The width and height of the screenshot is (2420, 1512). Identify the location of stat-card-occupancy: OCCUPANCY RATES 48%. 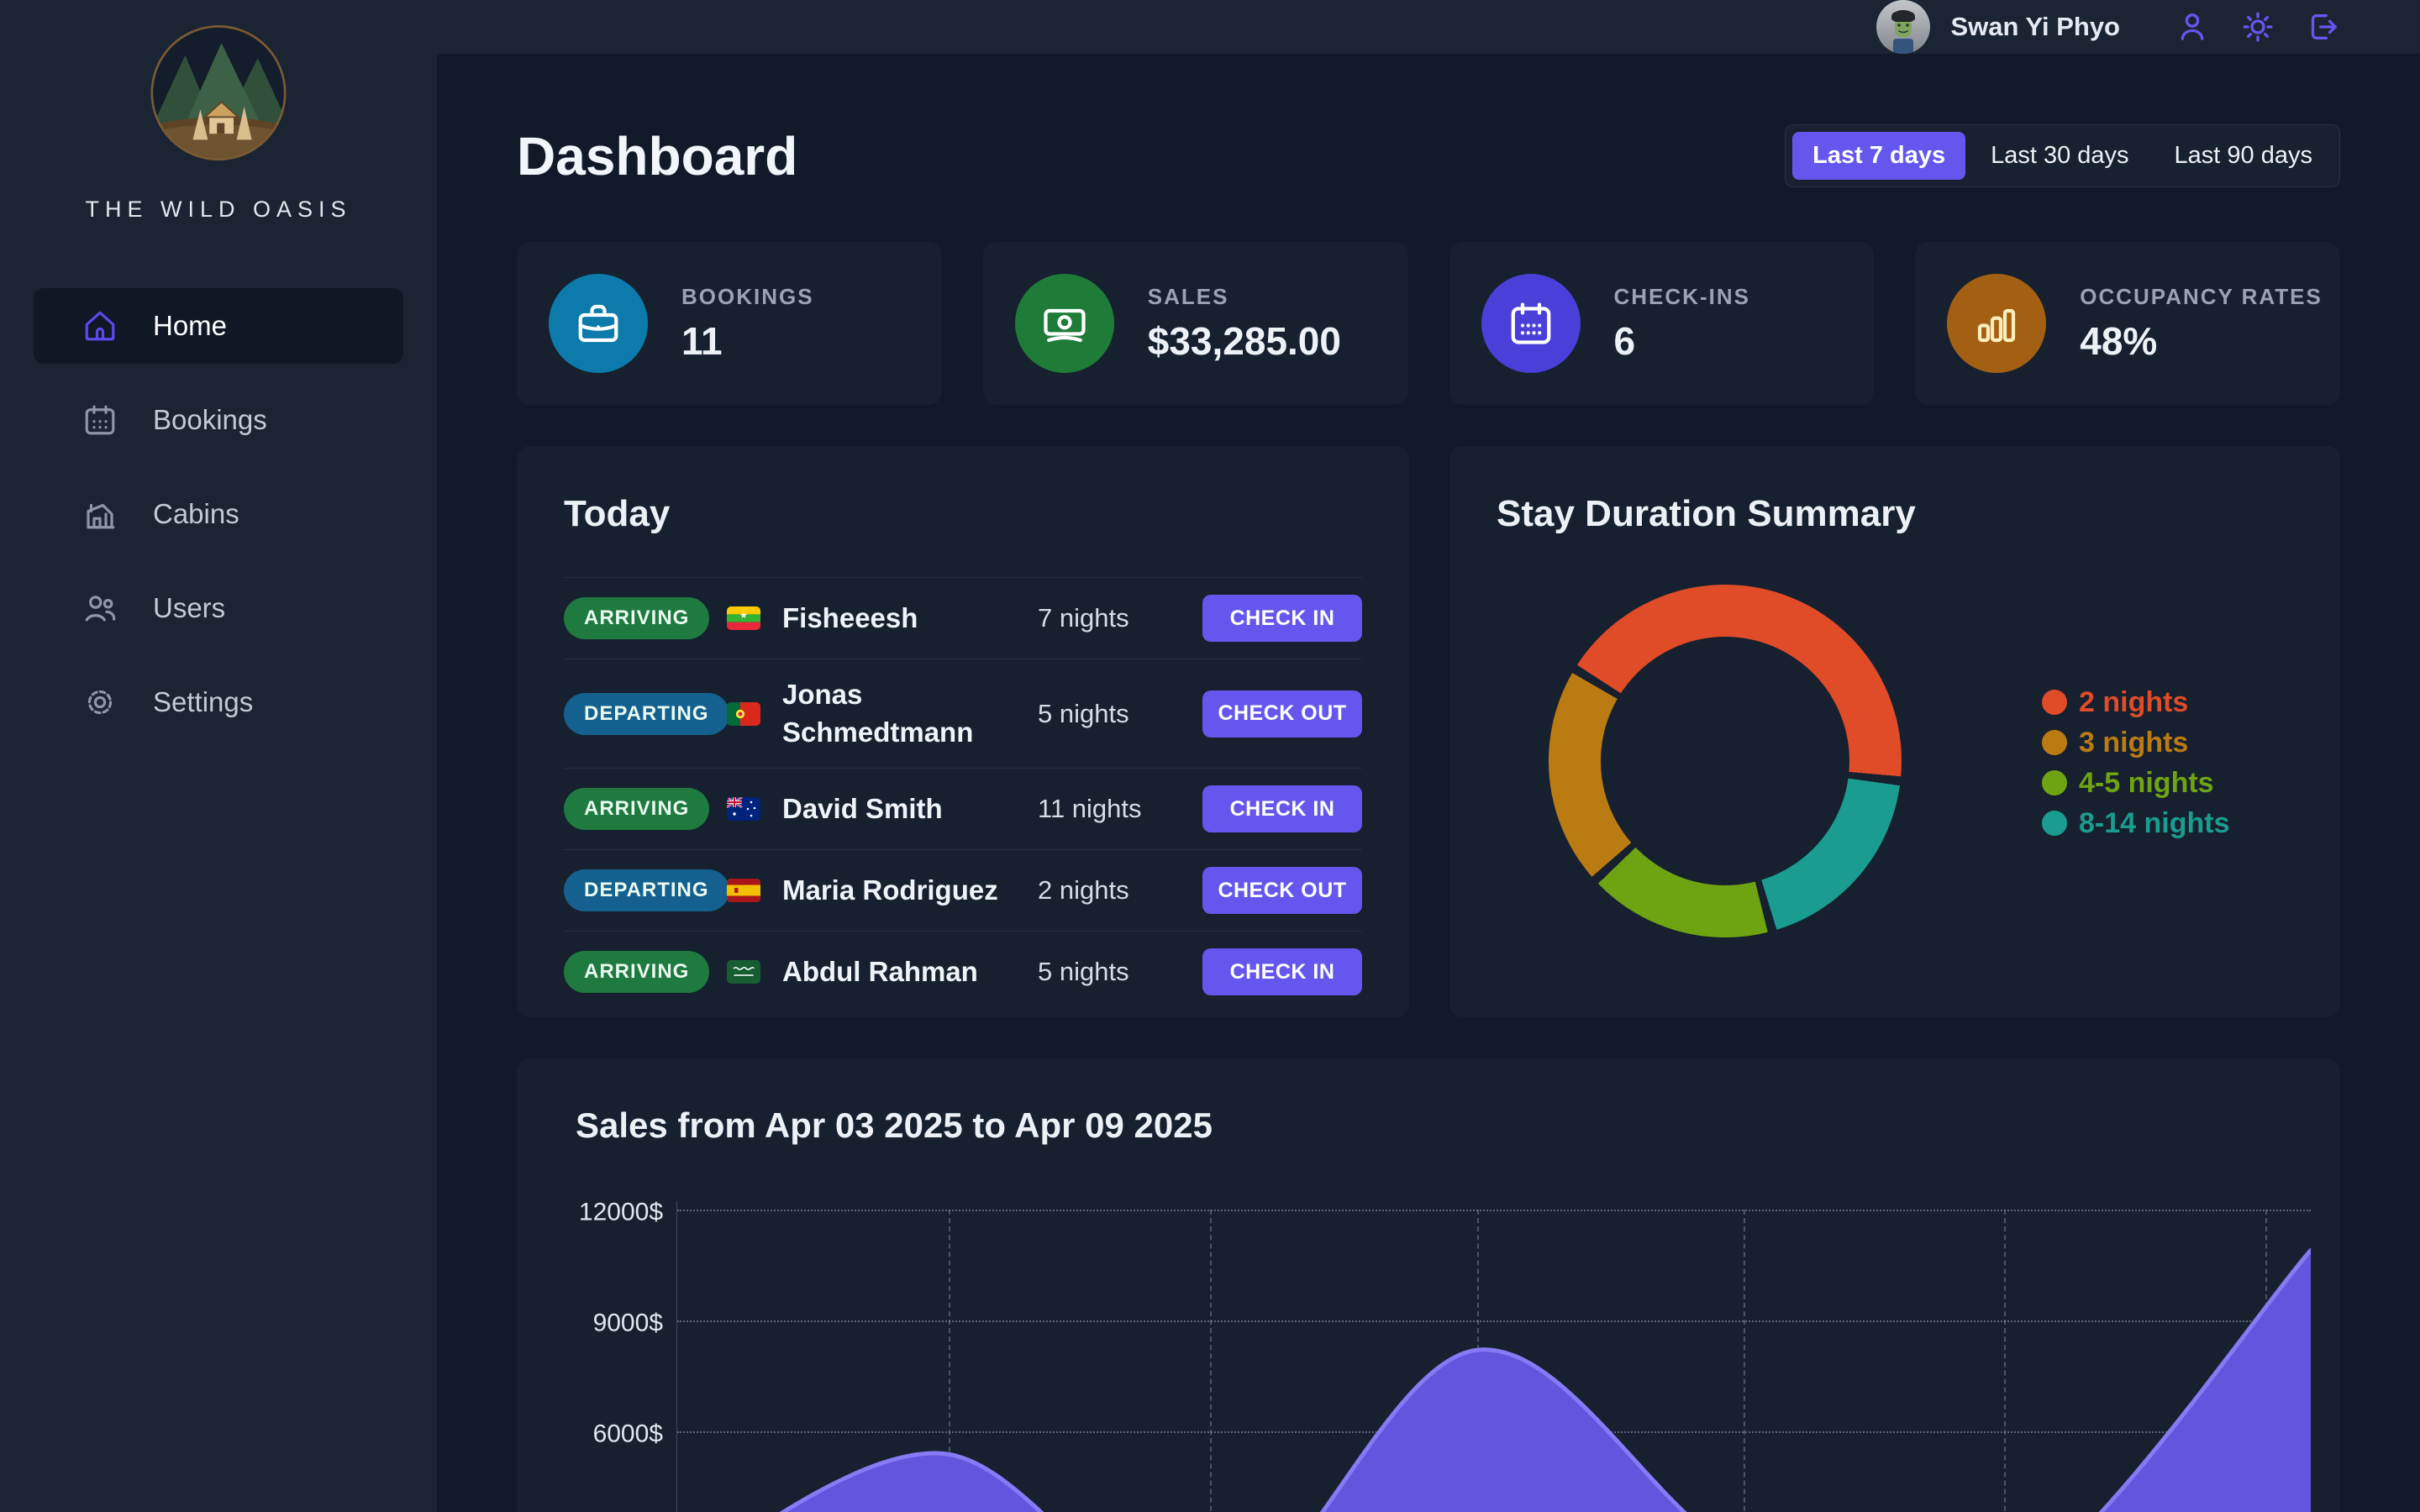
(2127, 323).